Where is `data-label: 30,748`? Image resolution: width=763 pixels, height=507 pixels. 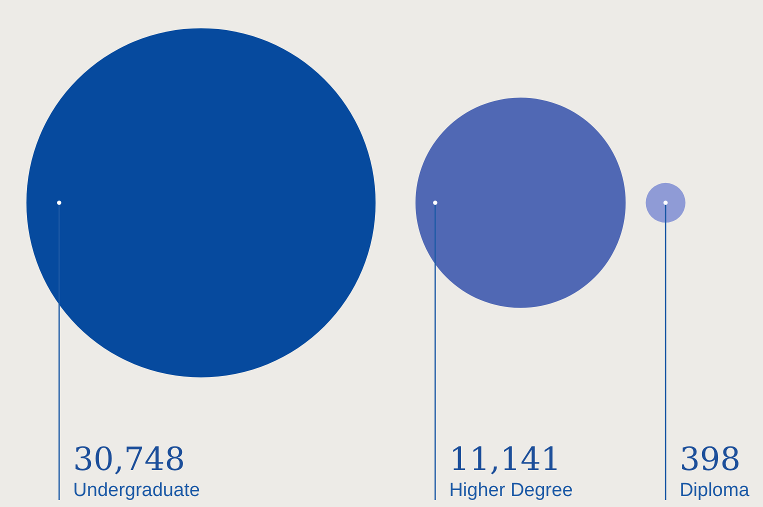
data-label: 30,748 is located at coordinates (129, 459).